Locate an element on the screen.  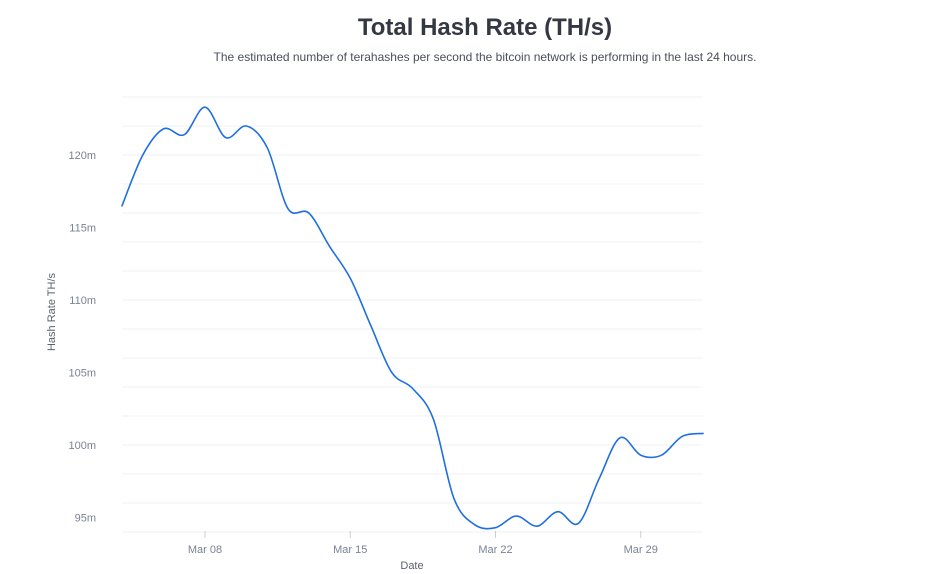
chart-title: Total Hash Rate (TH/s) is located at coordinates (485, 27).